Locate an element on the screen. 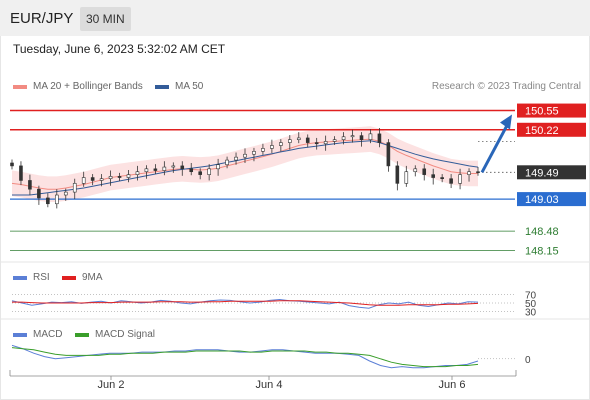 The height and width of the screenshot is (400, 590). legend-ma20: MA 20 + Bollinger Bands is located at coordinates (78, 86).